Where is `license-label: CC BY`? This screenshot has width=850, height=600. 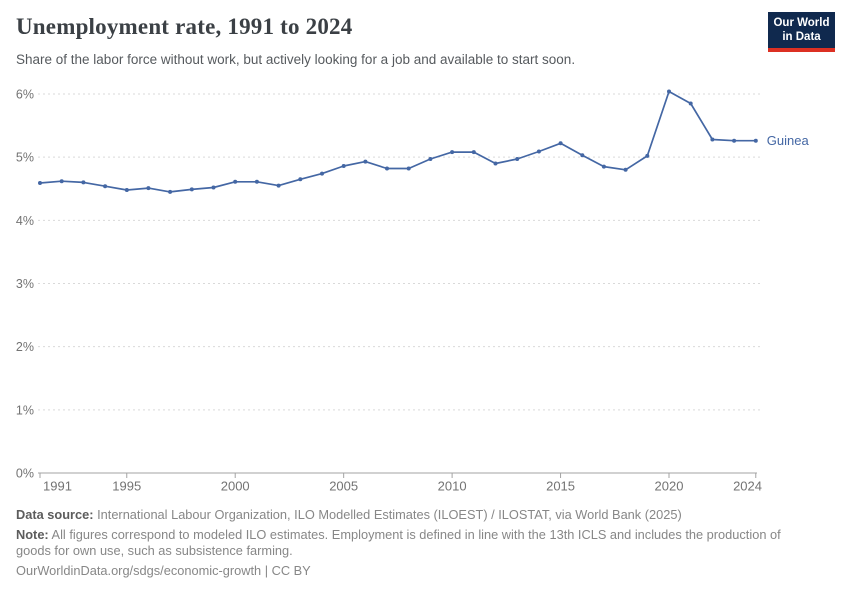 license-label: CC BY is located at coordinates (291, 570).